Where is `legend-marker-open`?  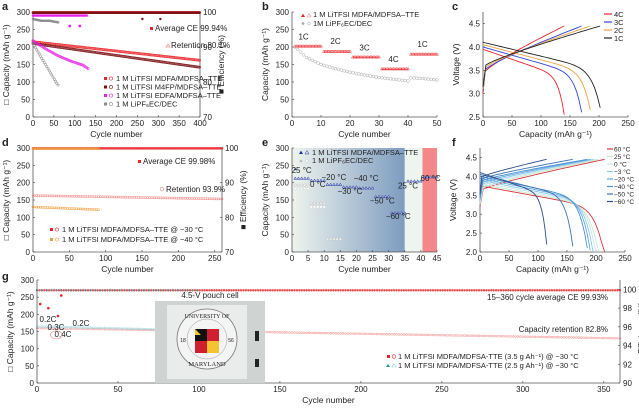
legend-marker-open is located at coordinates (307, 161).